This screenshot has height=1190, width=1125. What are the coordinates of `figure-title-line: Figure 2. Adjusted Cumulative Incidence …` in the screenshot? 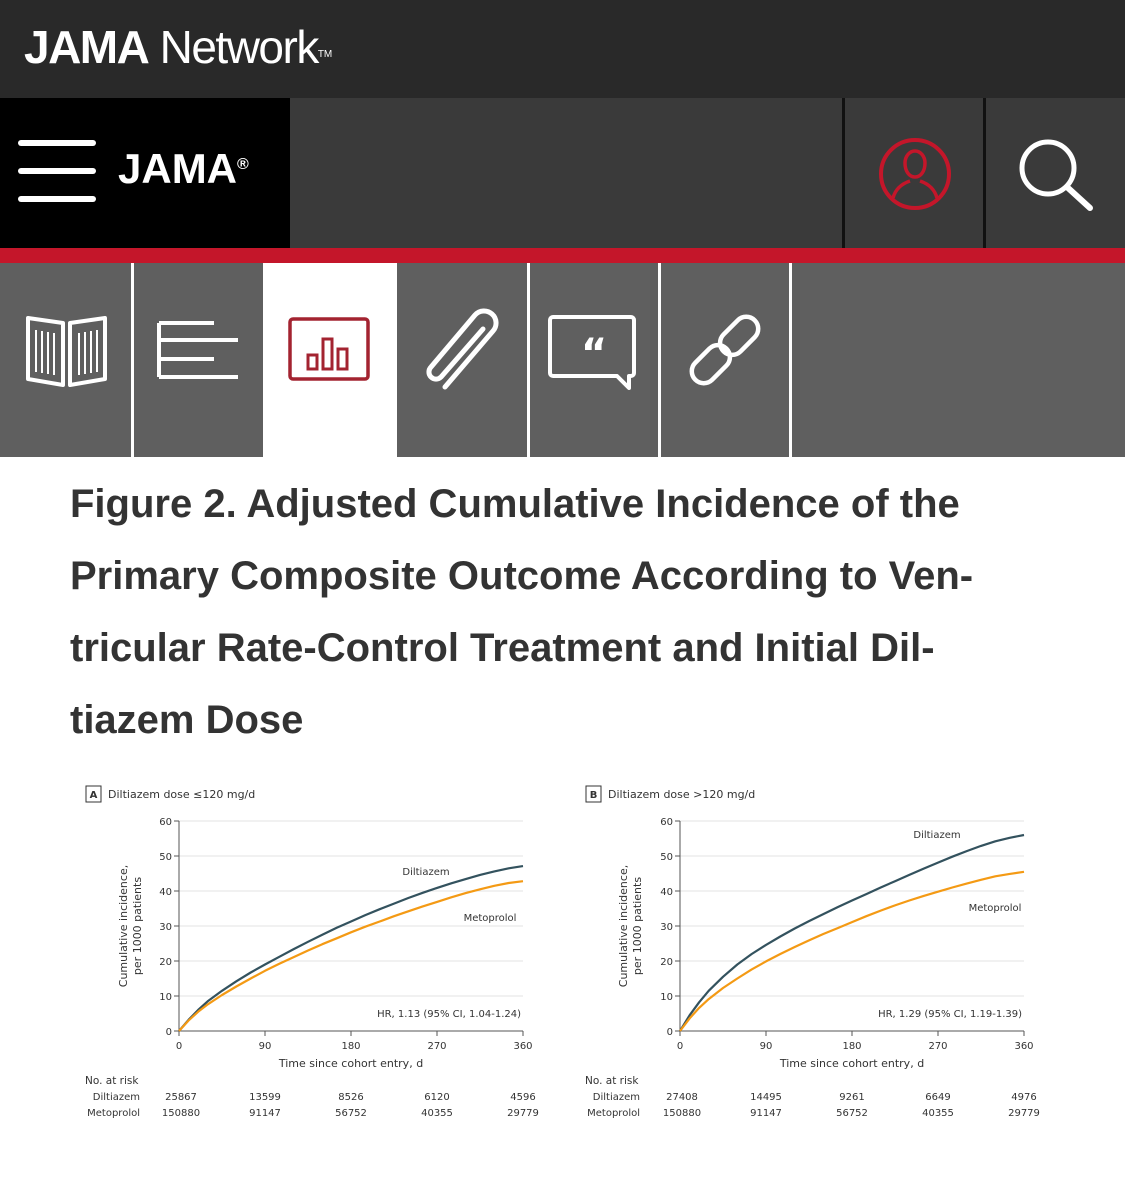 It's located at (515, 504).